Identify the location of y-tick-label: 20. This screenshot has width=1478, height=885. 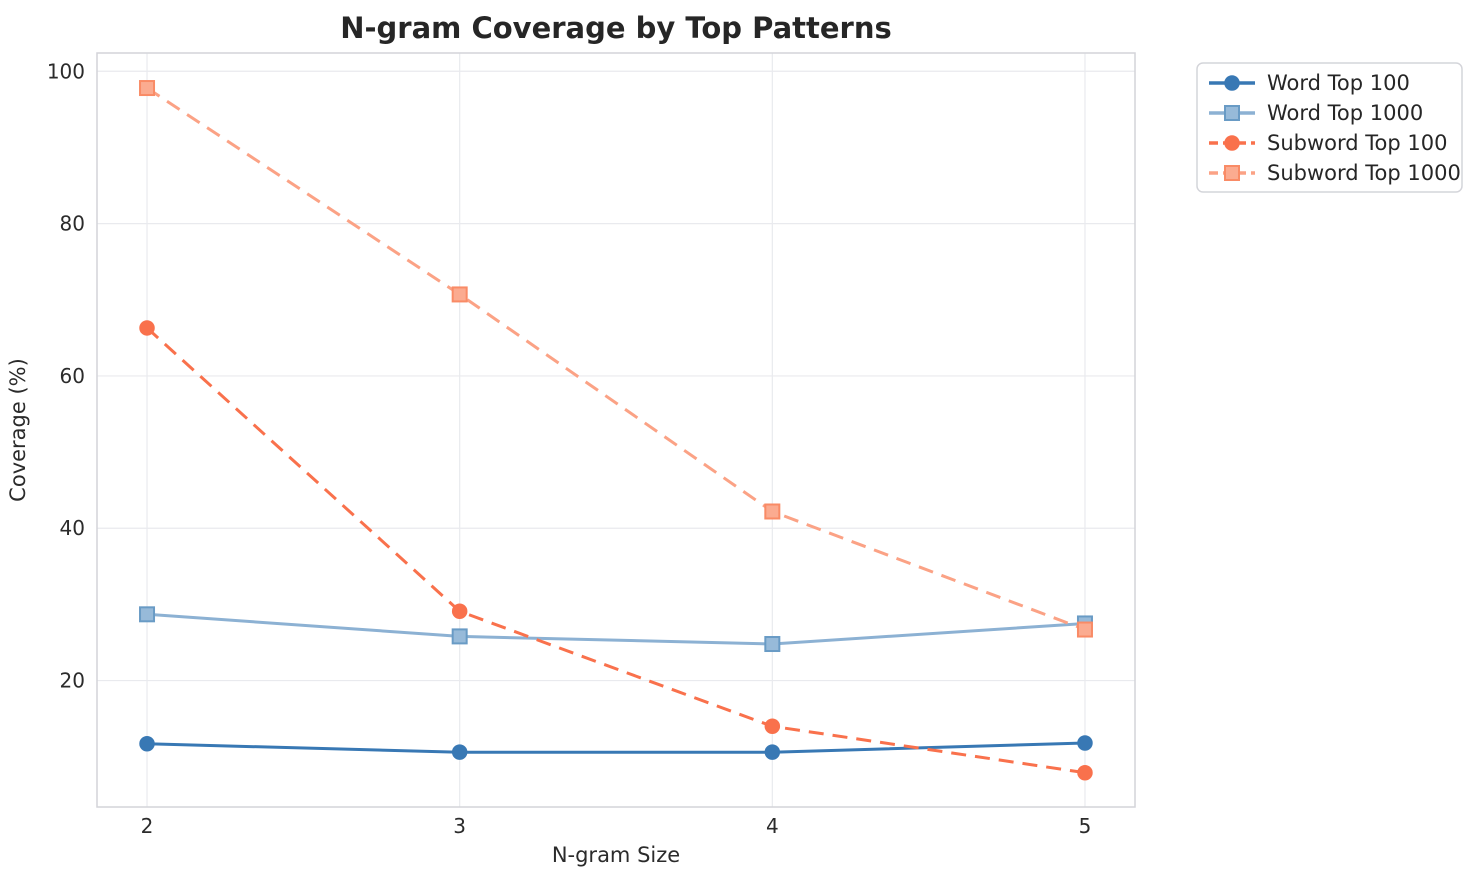
(72, 681).